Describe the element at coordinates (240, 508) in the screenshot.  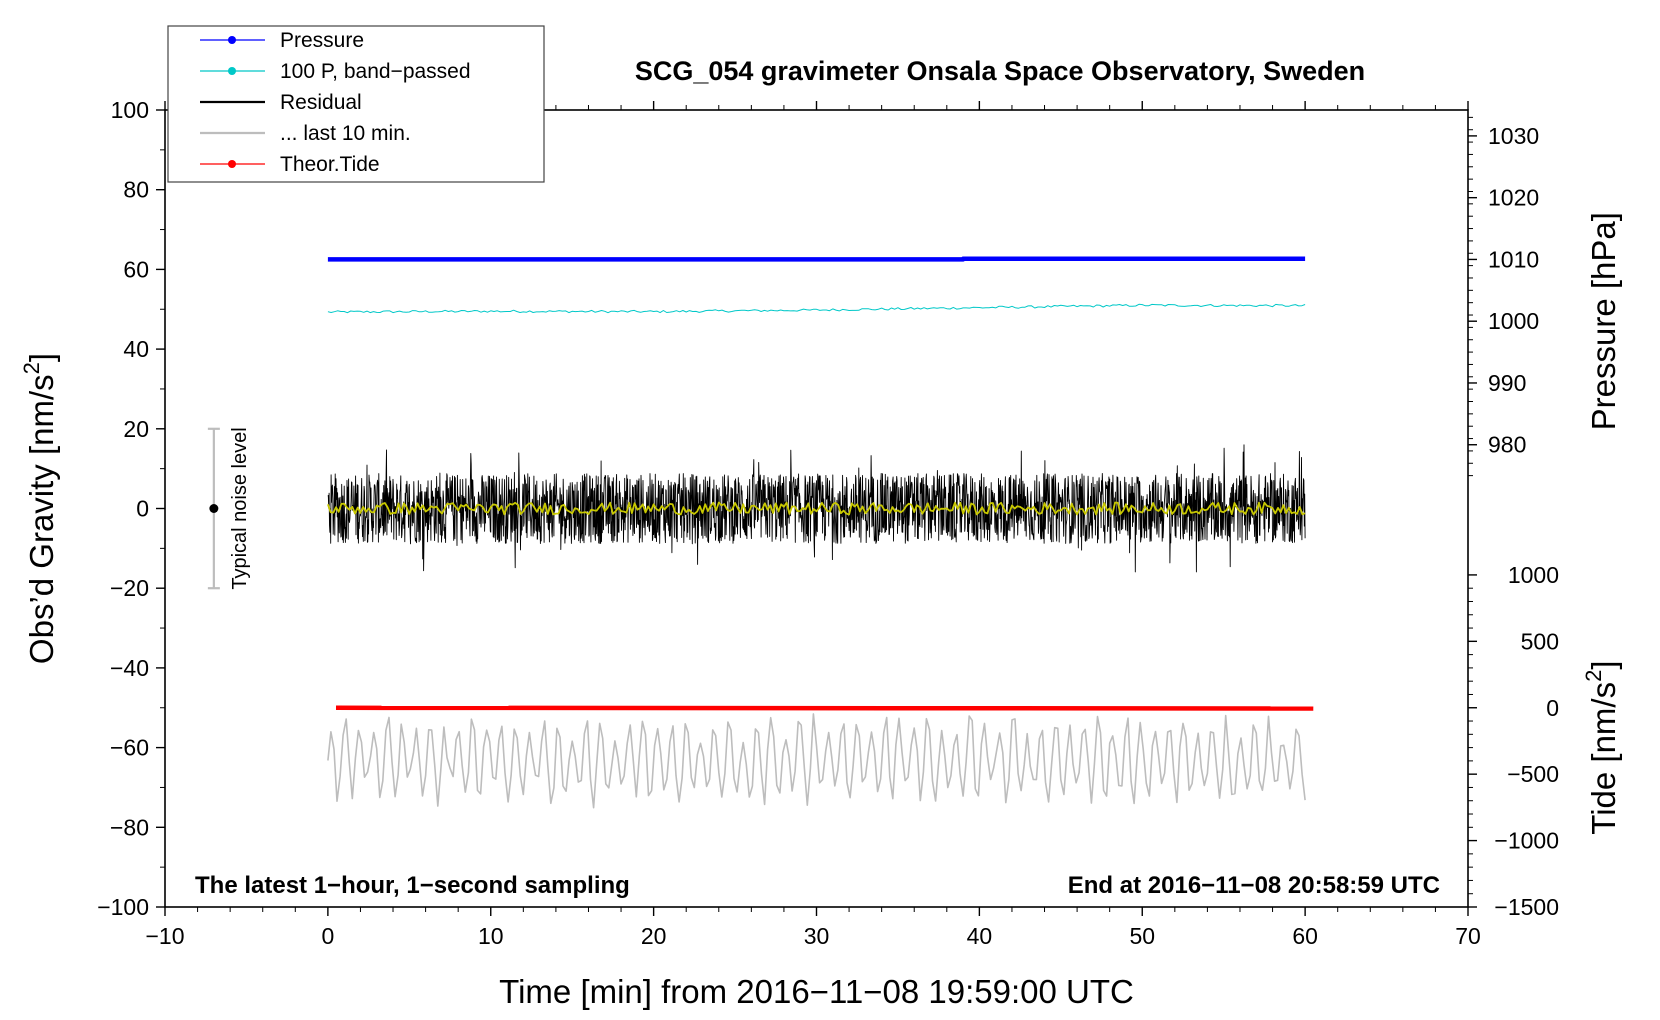
I see `noise-bar-label: Typical noise level` at that location.